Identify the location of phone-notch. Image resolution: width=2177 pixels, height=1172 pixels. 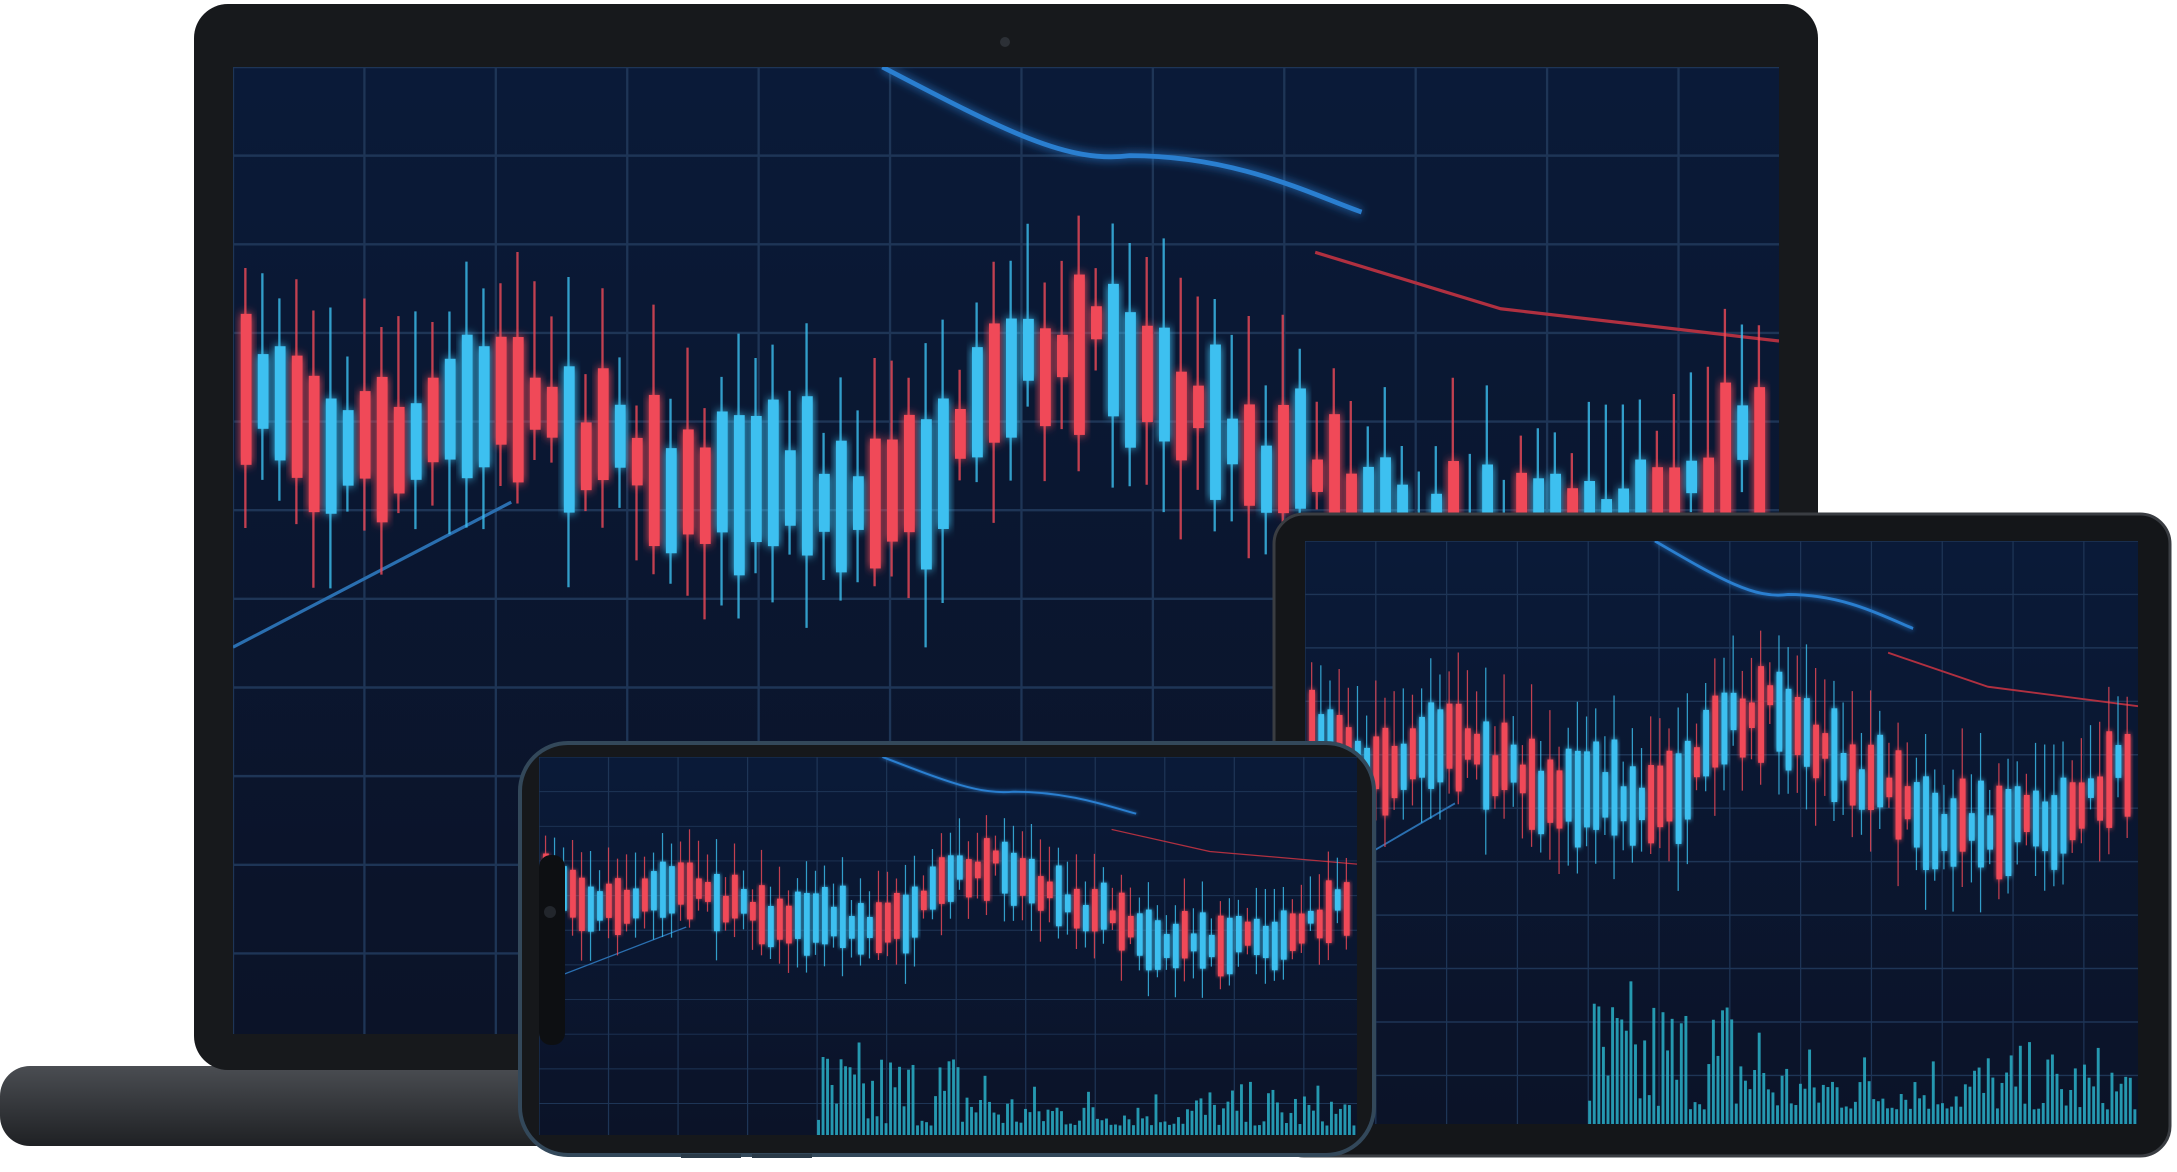
(552, 950).